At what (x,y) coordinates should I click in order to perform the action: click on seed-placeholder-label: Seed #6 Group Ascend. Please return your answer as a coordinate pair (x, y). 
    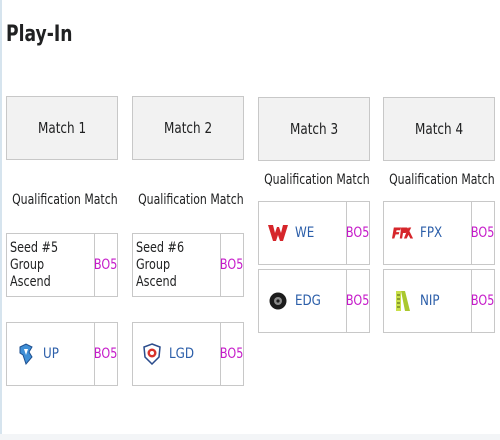
    Looking at the image, I should click on (160, 264).